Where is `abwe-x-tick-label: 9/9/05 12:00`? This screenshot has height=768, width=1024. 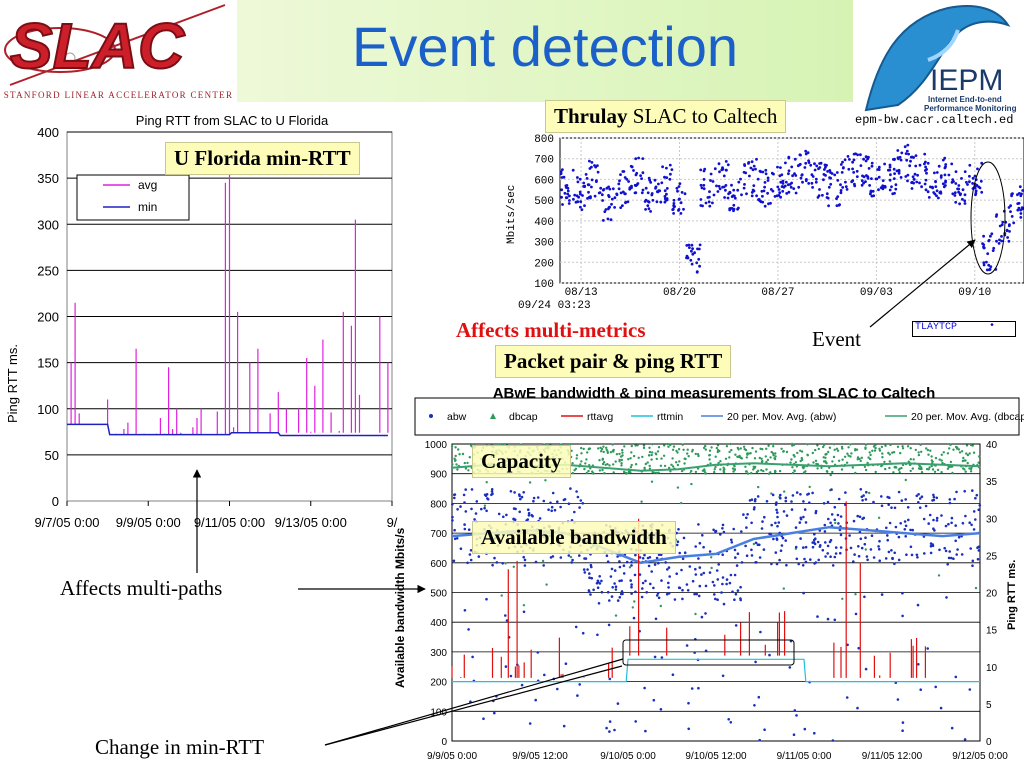
abwe-x-tick-label: 9/9/05 12:00 is located at coordinates (540, 756).